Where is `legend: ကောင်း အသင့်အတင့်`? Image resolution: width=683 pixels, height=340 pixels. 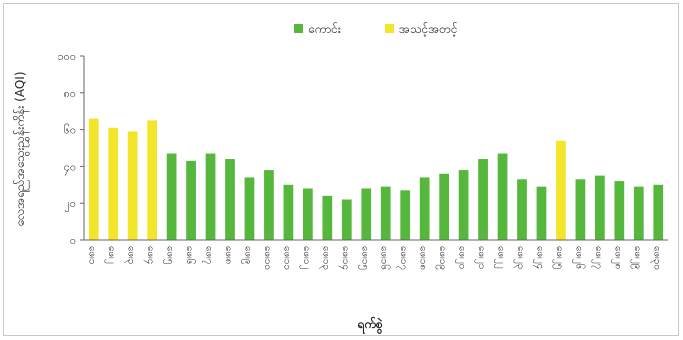 legend: ကောင်း အသင့်အတင့် is located at coordinates (376, 29).